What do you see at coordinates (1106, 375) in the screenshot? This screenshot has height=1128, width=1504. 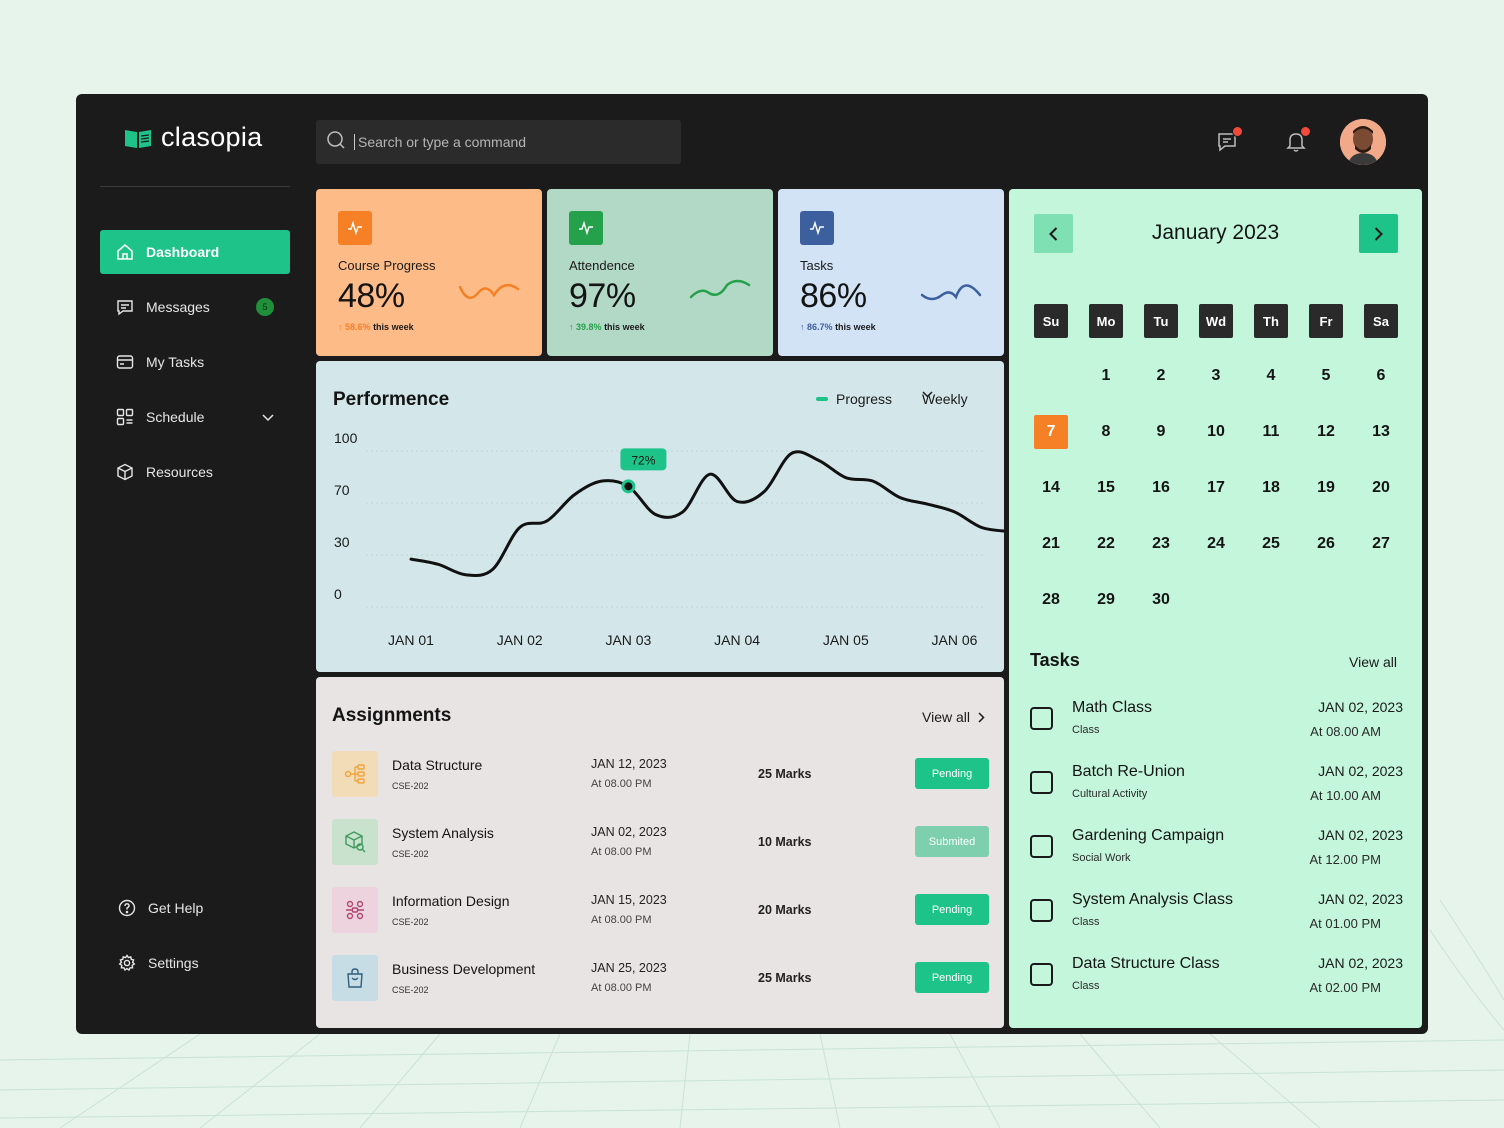 I see `calendar-day: 1` at bounding box center [1106, 375].